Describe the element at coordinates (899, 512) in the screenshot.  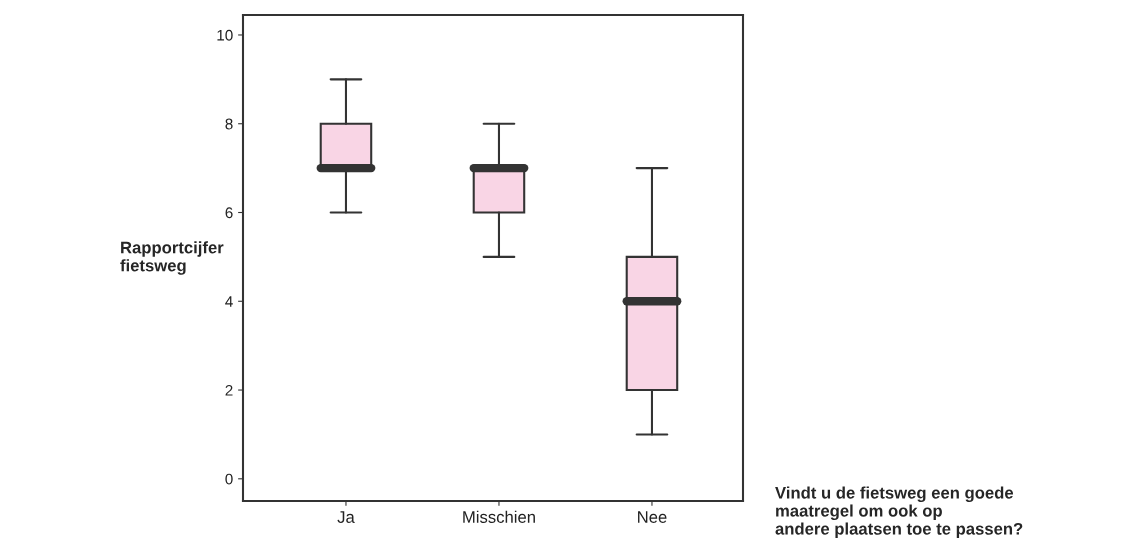
I see `x-axis-title: Vindt u de fietsweg een goede maatregel om ook op andere plaatsen toe te passen?` at that location.